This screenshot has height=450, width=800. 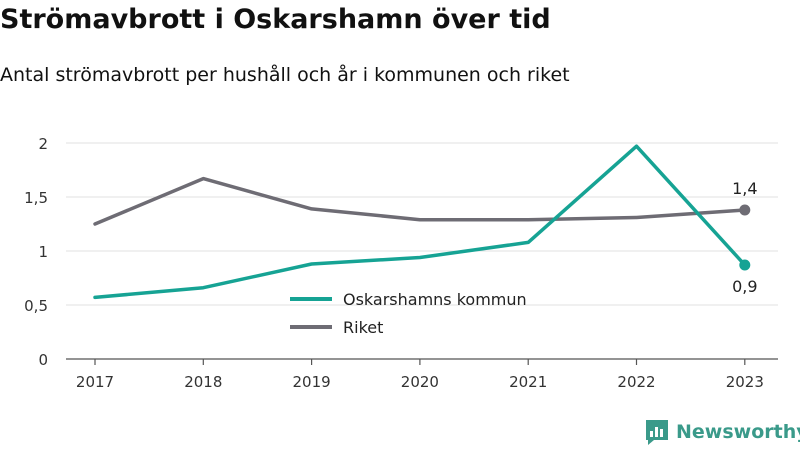 I want to click on end-value-label: 0,9, so click(x=744, y=286).